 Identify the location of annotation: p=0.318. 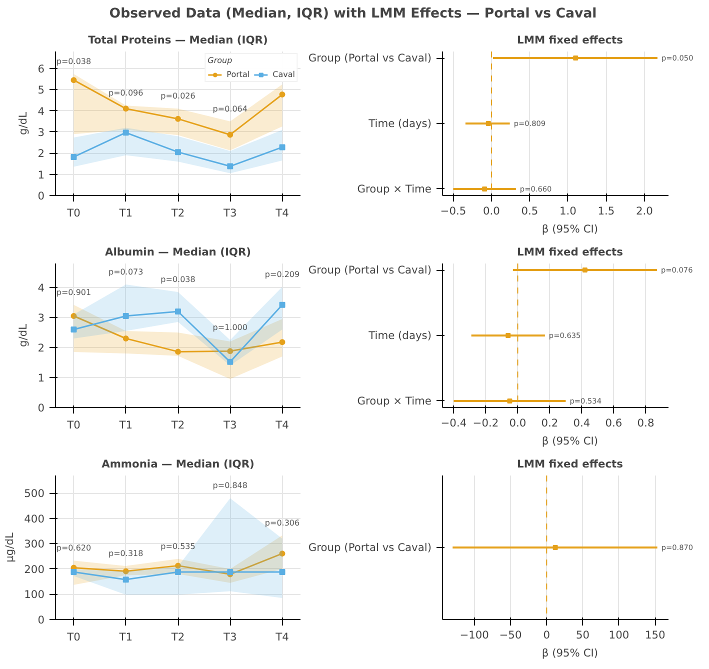
(126, 553).